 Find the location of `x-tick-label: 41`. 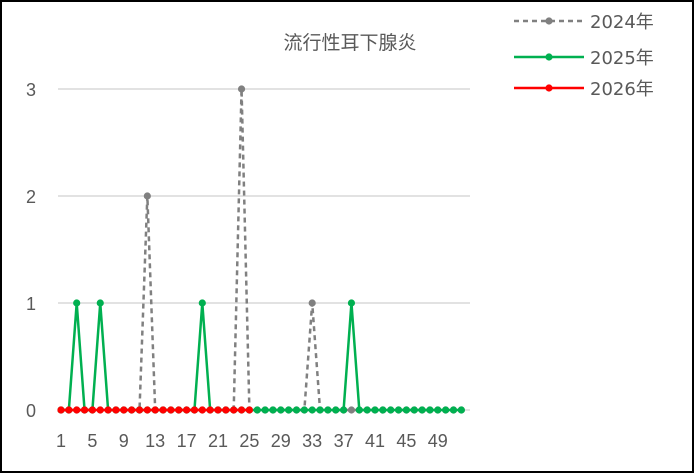

x-tick-label: 41 is located at coordinates (375, 441).